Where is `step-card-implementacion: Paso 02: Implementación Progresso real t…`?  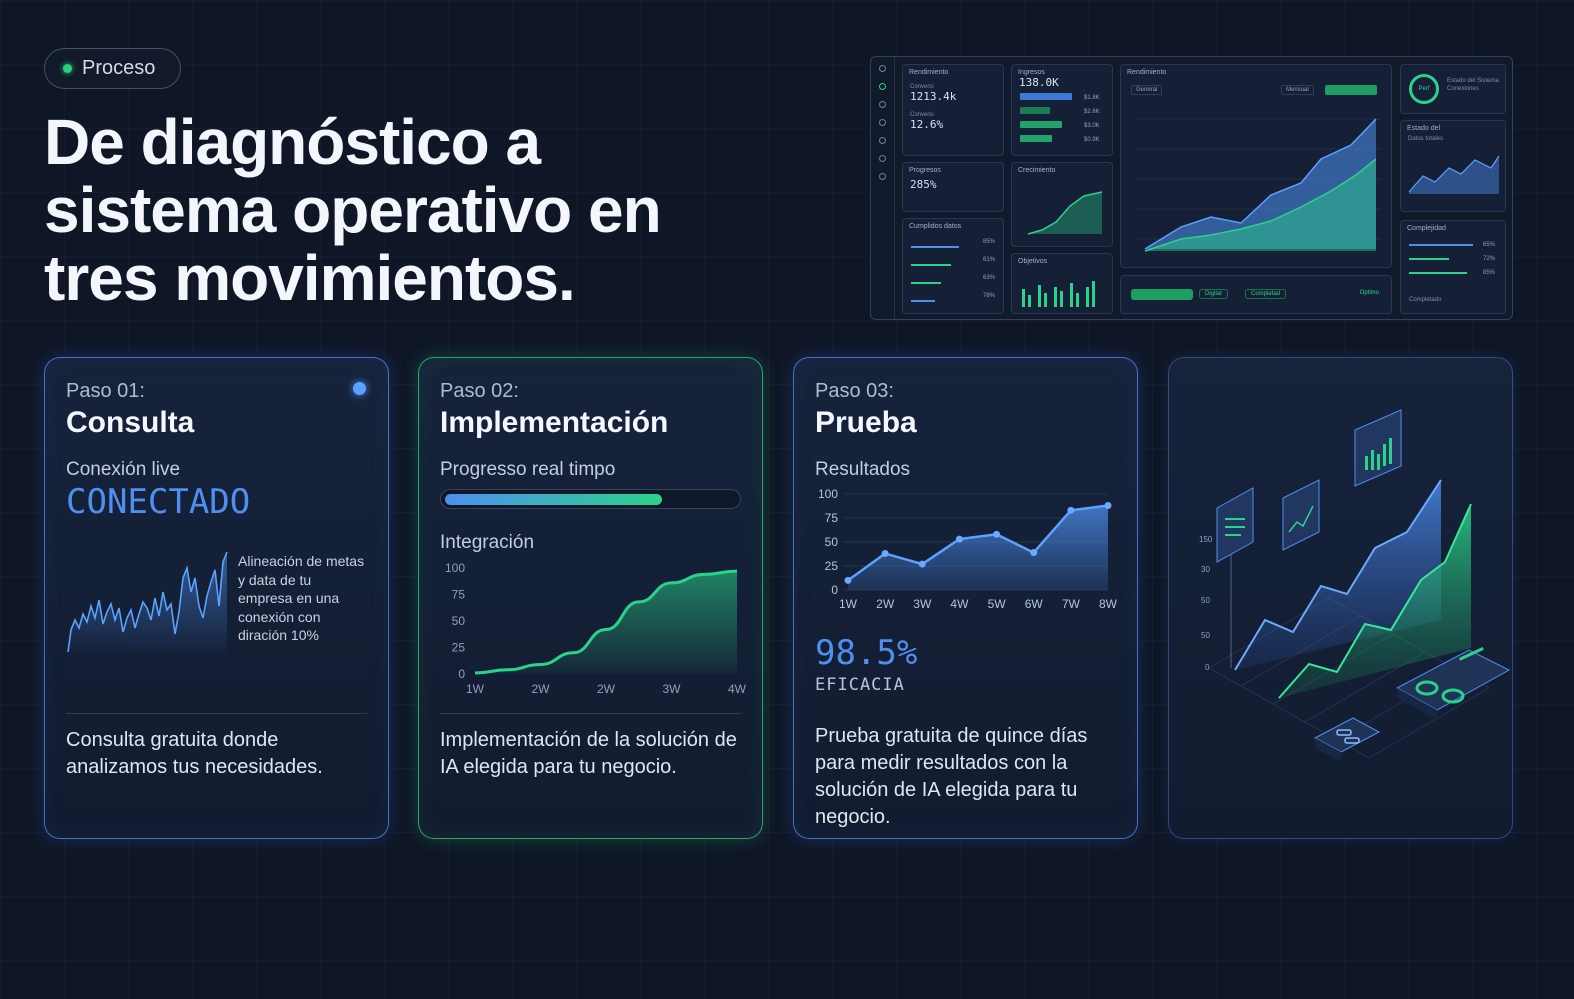
step-card-implementacion: Paso 02: Implementación Progresso real t… is located at coordinates (590, 598).